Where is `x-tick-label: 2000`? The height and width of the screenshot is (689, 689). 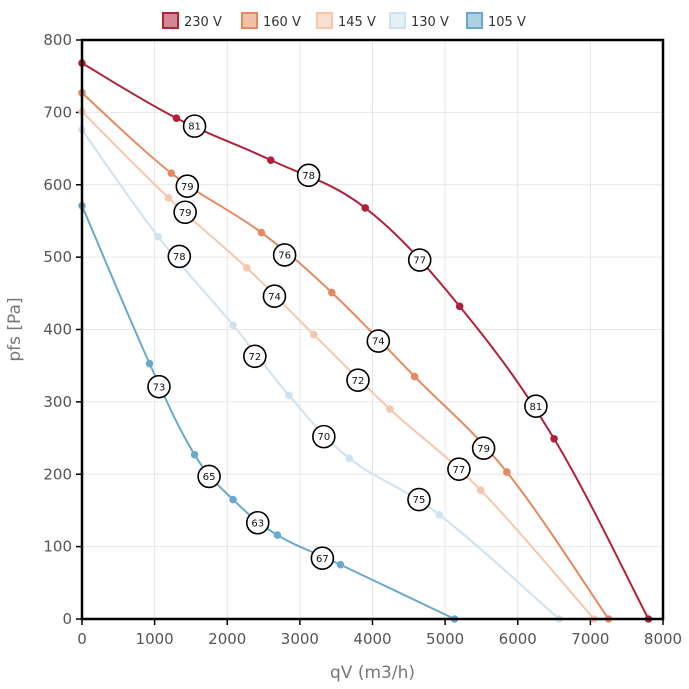
x-tick-label: 2000 is located at coordinates (227, 639).